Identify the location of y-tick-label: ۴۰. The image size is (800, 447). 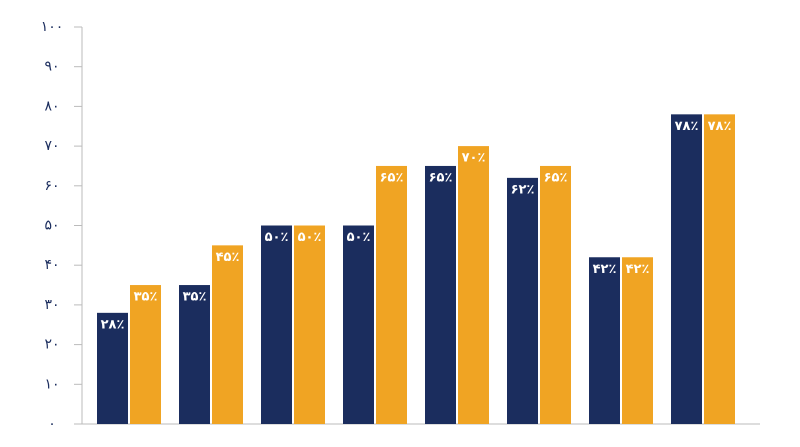
(51, 265).